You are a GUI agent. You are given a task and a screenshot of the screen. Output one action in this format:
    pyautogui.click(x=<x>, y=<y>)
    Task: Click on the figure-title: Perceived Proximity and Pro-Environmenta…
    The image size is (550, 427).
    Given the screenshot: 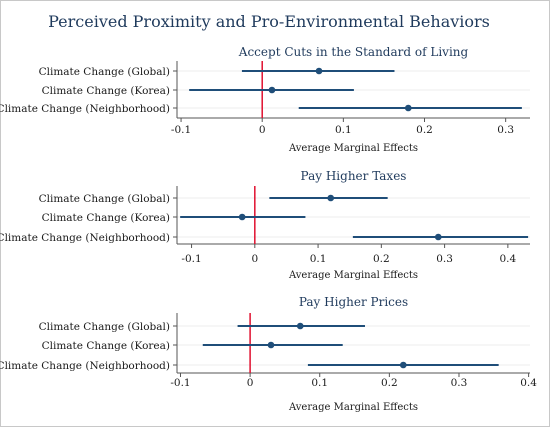 What is the action you would take?
    pyautogui.click(x=269, y=21)
    